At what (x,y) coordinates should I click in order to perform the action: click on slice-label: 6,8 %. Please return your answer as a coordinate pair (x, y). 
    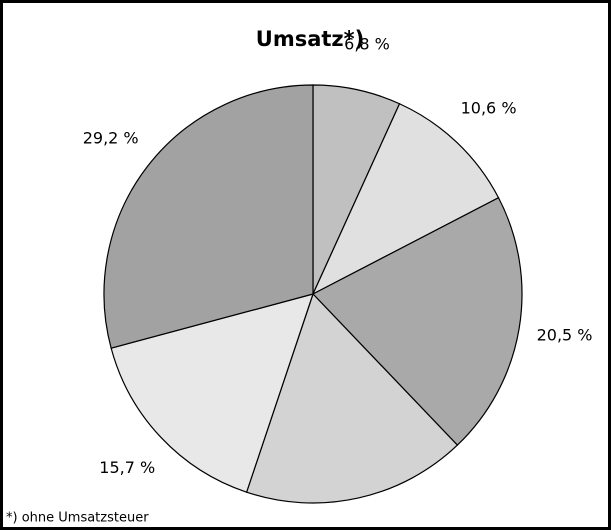
    Looking at the image, I should click on (367, 43).